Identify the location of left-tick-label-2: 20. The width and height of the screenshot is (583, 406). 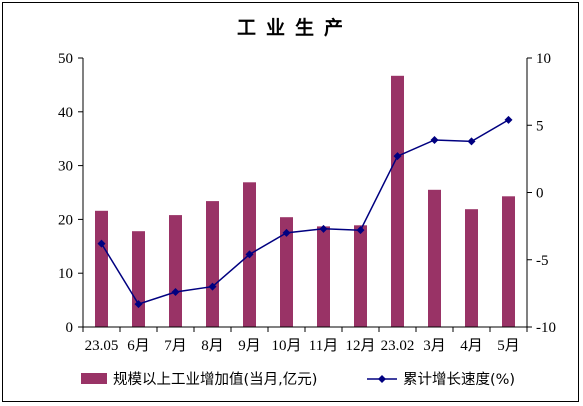
(65, 220).